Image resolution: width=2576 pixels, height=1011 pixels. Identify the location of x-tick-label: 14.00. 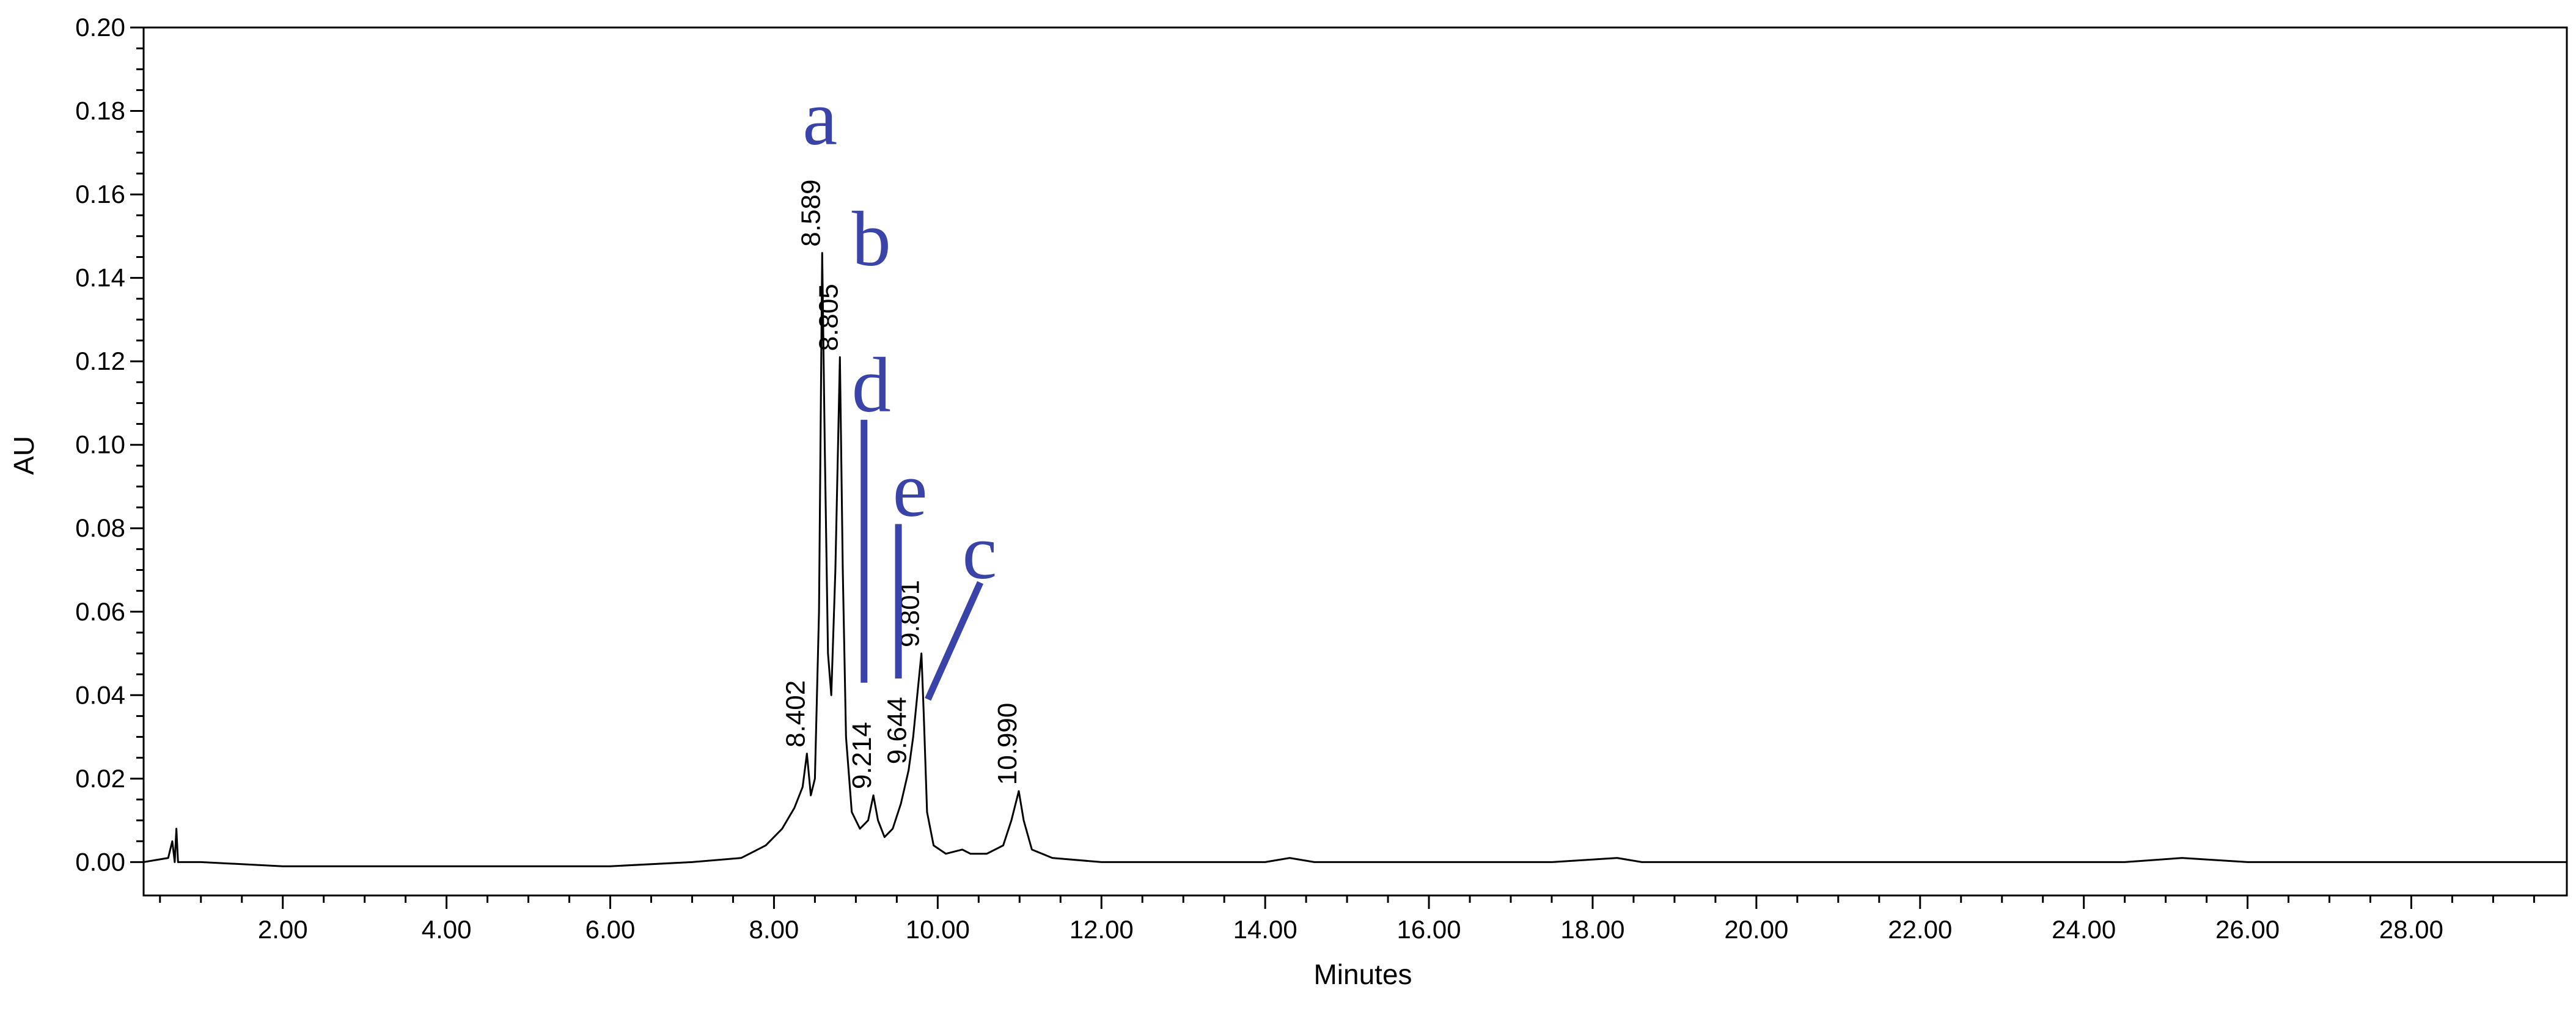
(1265, 929).